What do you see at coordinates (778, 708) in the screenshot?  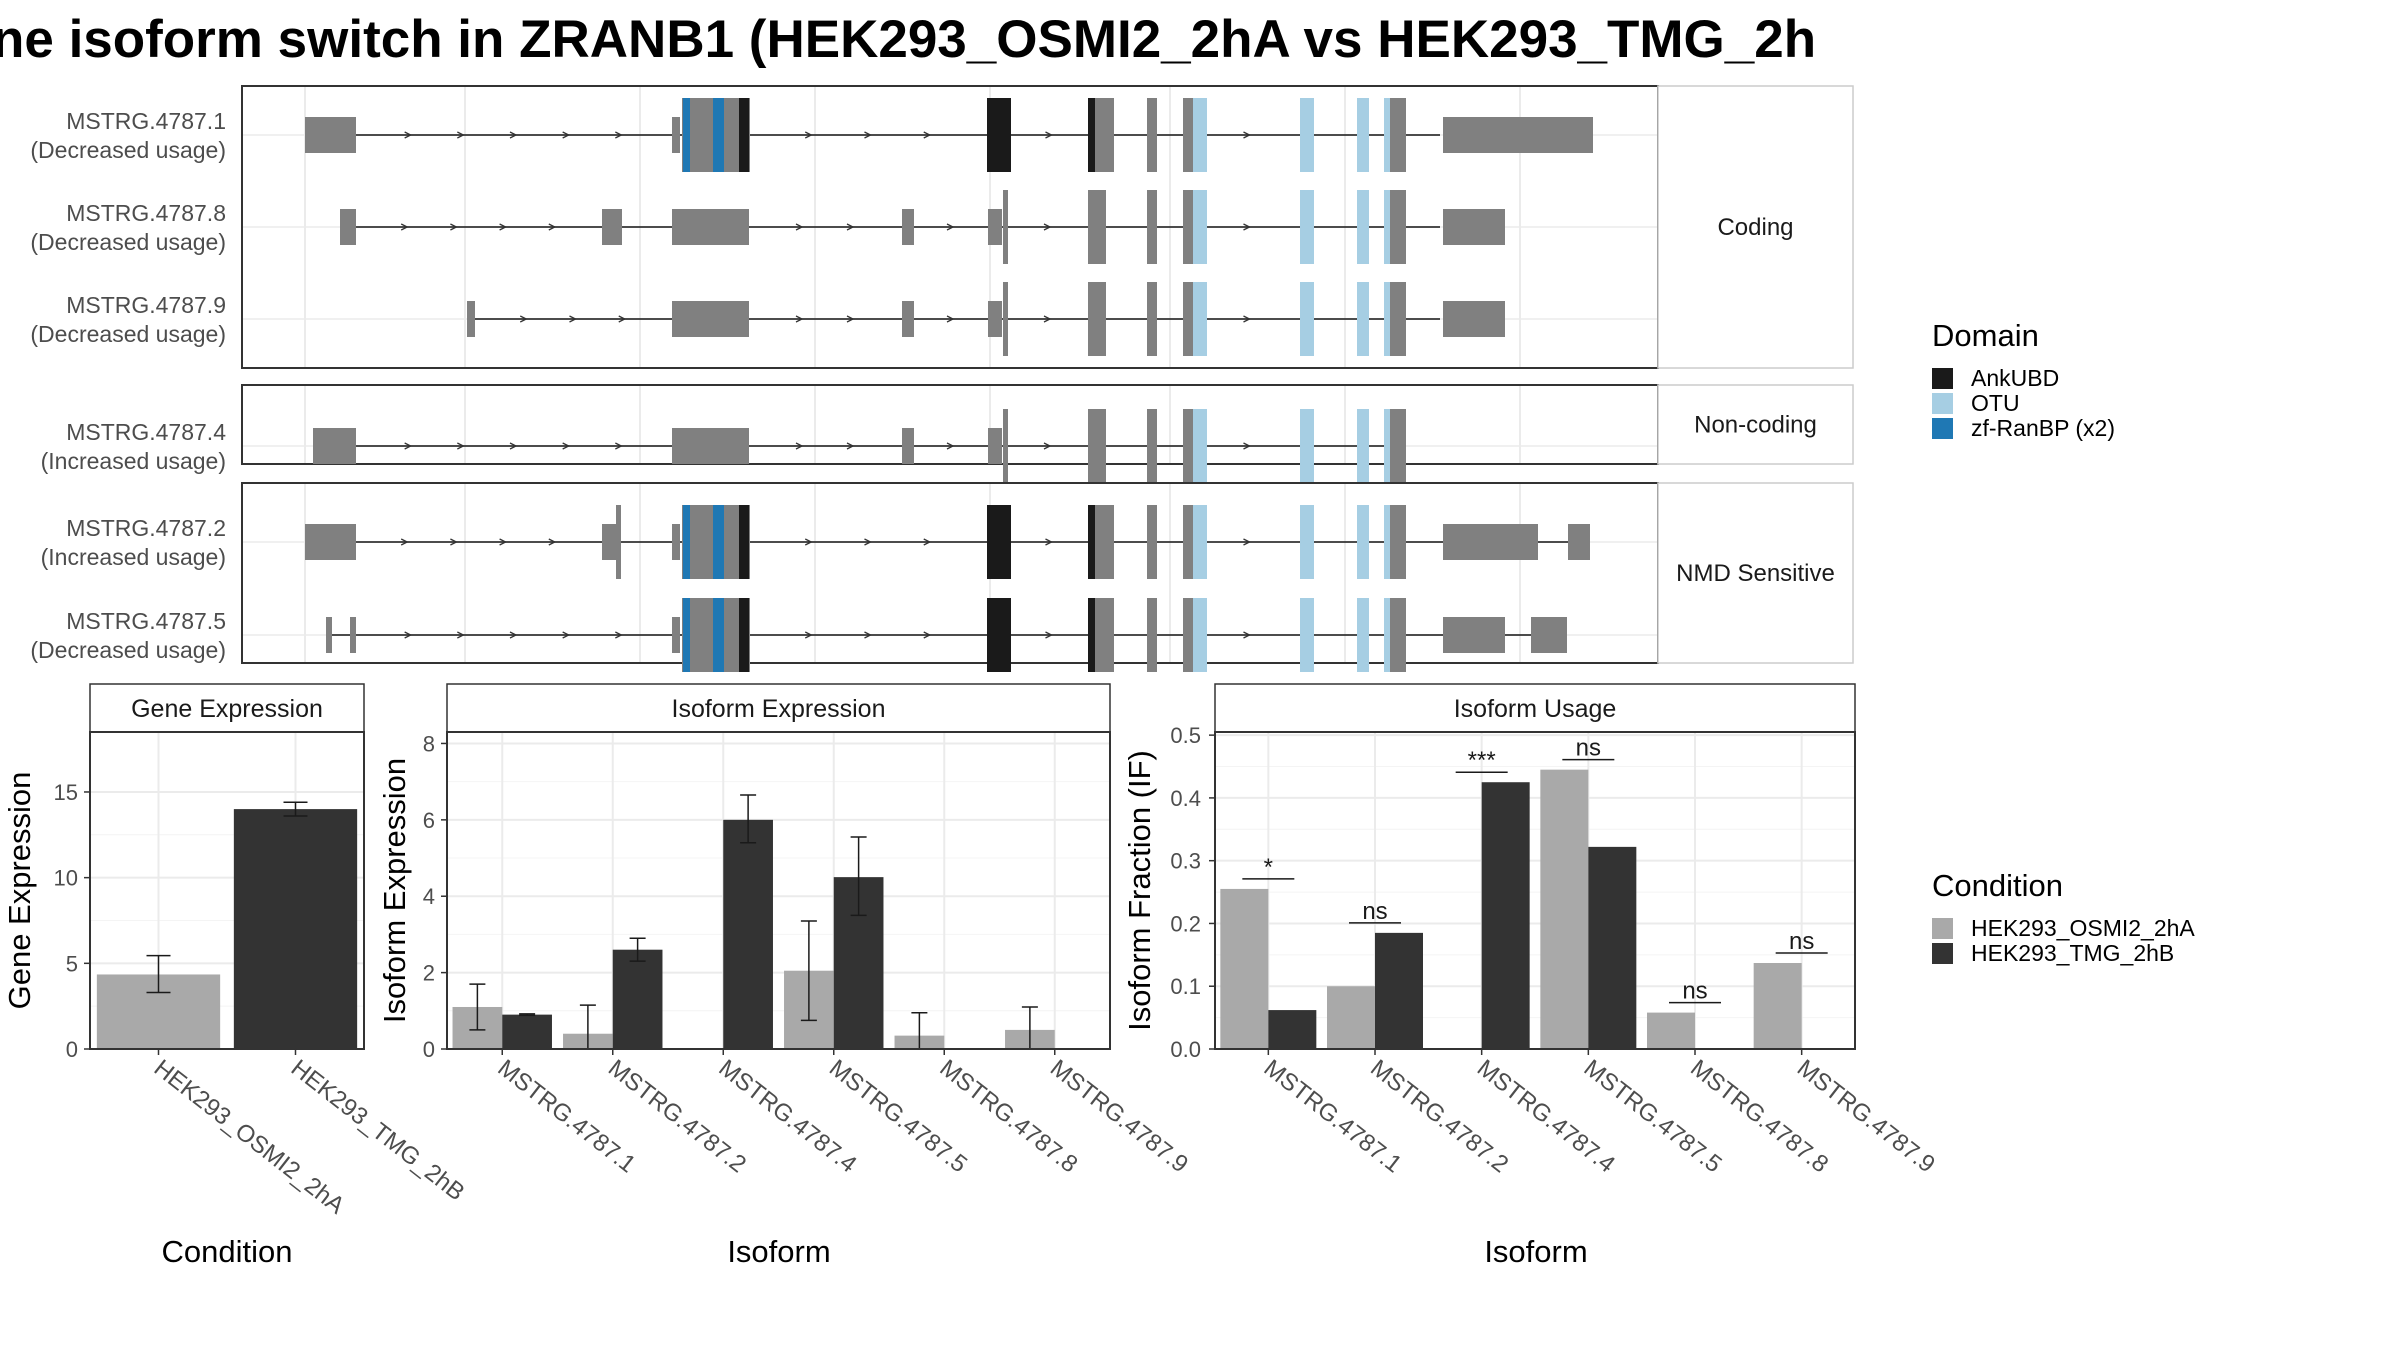 I see `facet-strip` at bounding box center [778, 708].